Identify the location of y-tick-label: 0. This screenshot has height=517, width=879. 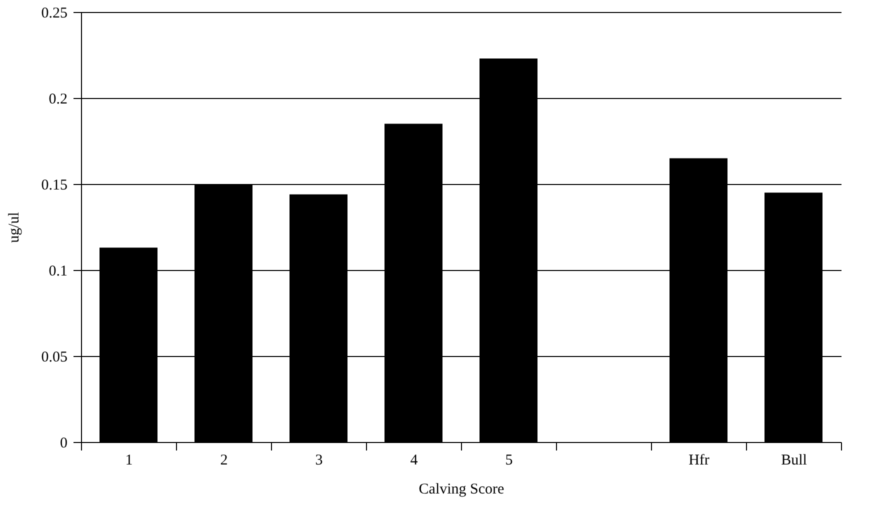
(64, 444).